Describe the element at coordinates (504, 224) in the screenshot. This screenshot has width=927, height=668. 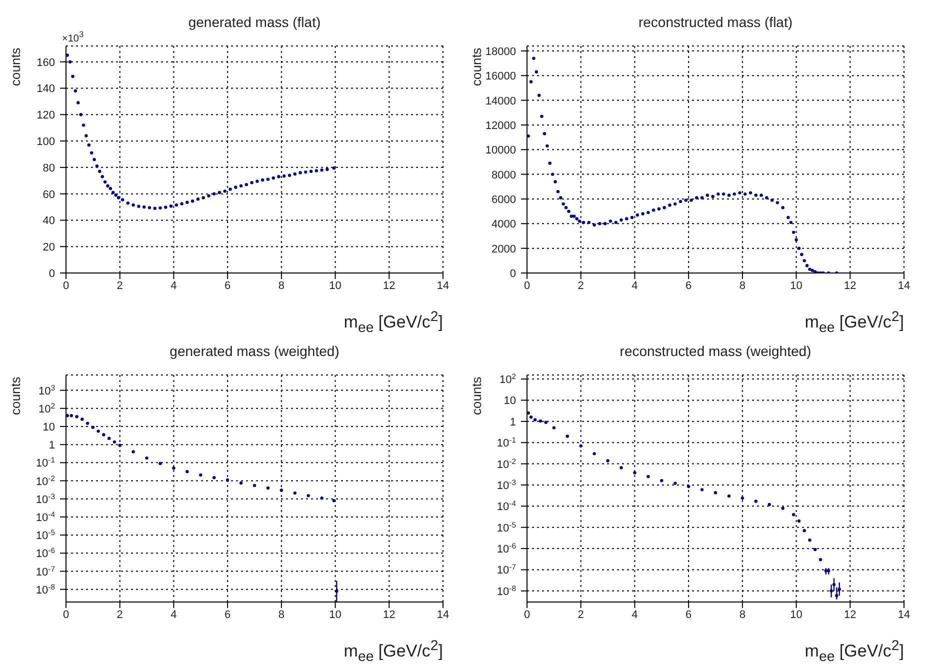
I see `y-tick-label: 4000` at that location.